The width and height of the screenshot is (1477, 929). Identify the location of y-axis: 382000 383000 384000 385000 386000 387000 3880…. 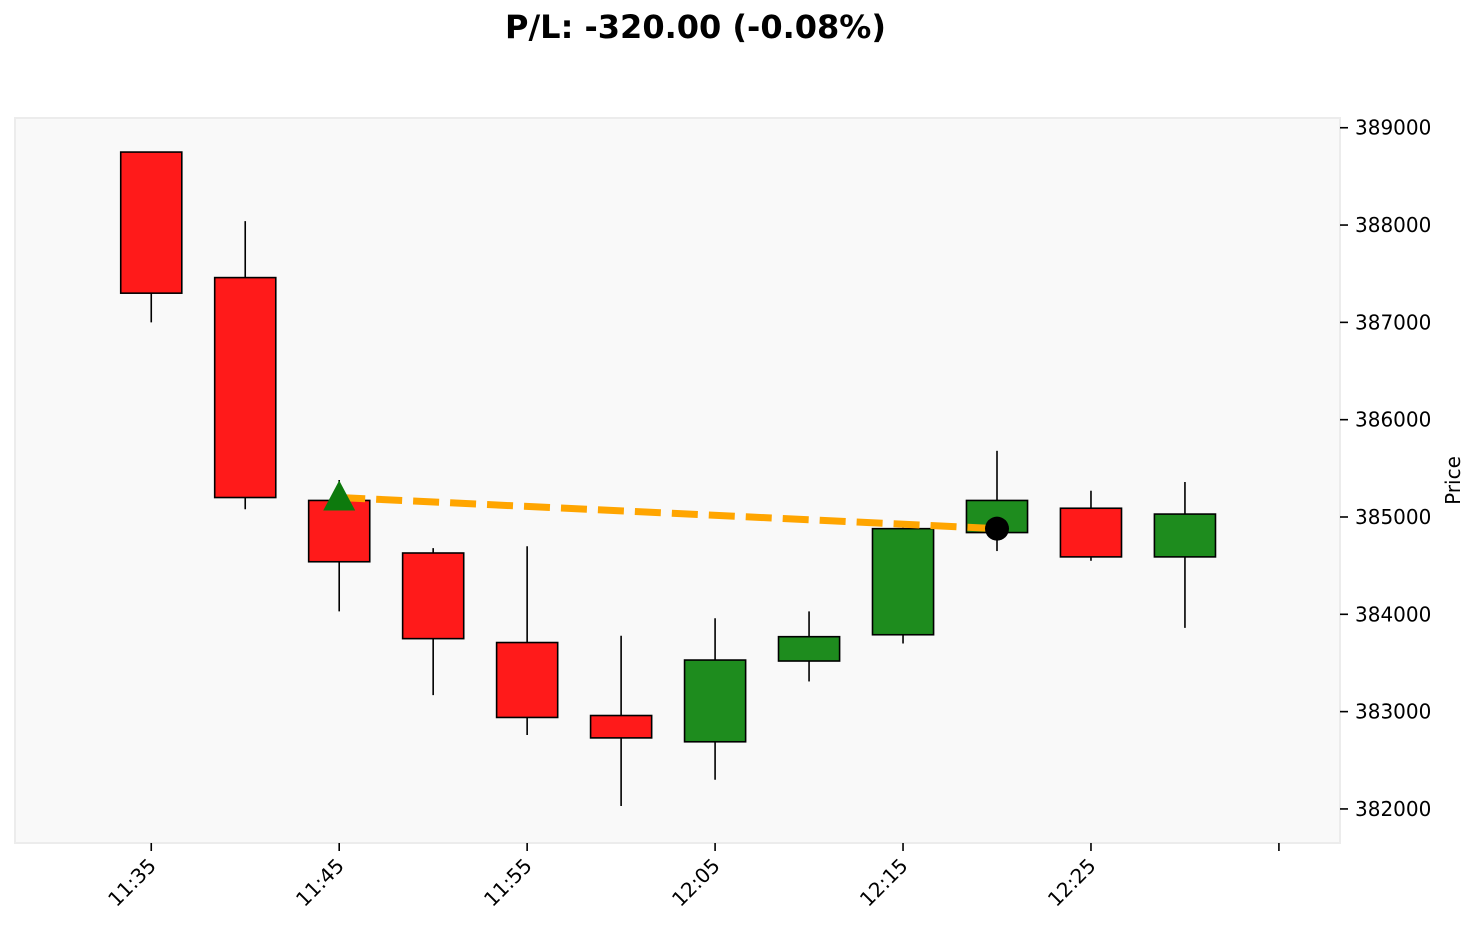
(1385, 468).